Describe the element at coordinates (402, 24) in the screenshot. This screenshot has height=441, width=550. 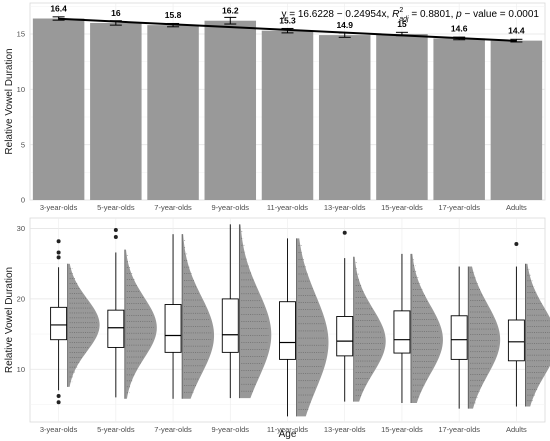
I see `bar-value-label: 15` at that location.